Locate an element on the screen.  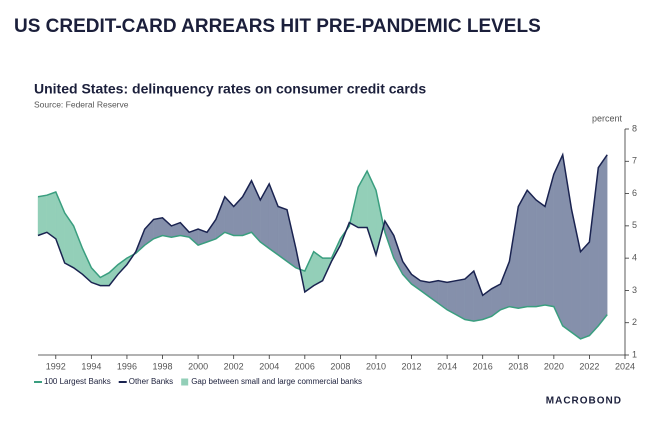
legend-label: Other Banks is located at coordinates (151, 381).